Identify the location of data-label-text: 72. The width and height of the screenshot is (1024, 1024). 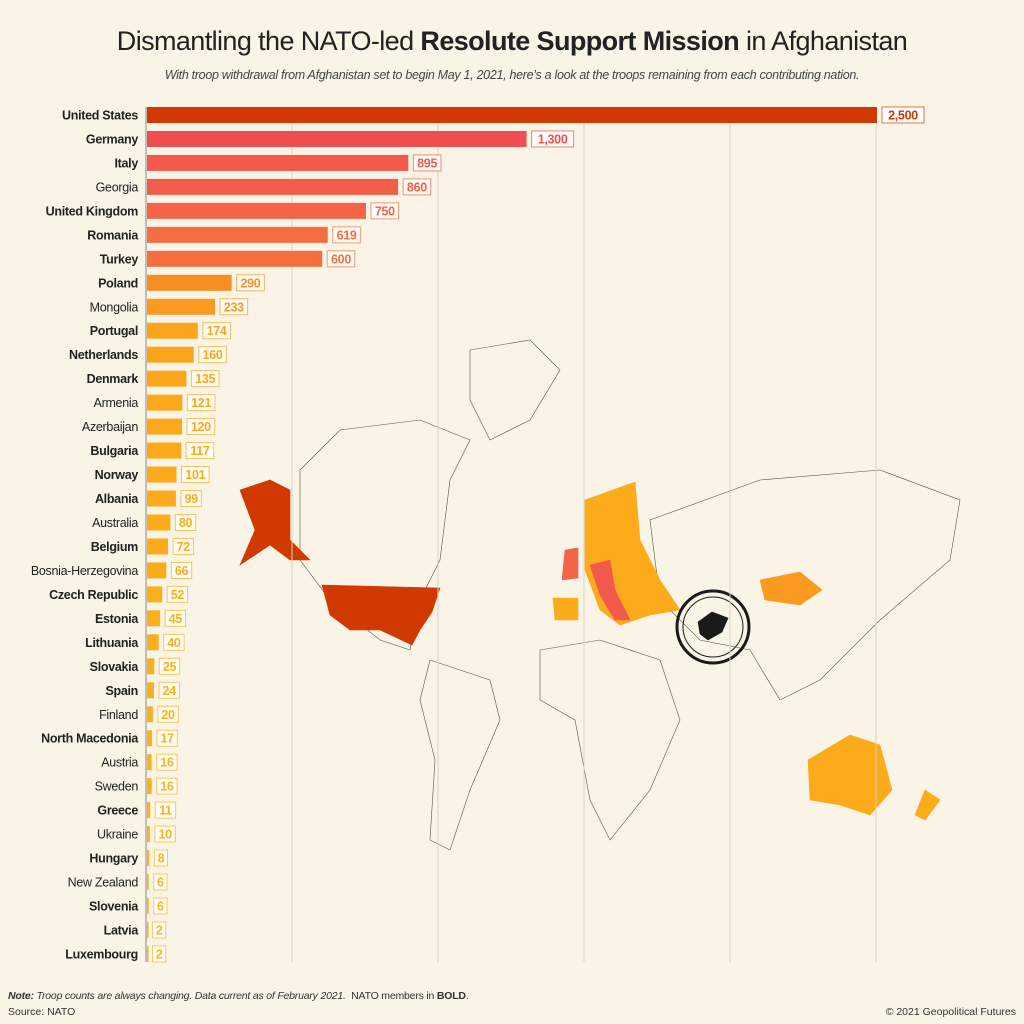
(184, 547).